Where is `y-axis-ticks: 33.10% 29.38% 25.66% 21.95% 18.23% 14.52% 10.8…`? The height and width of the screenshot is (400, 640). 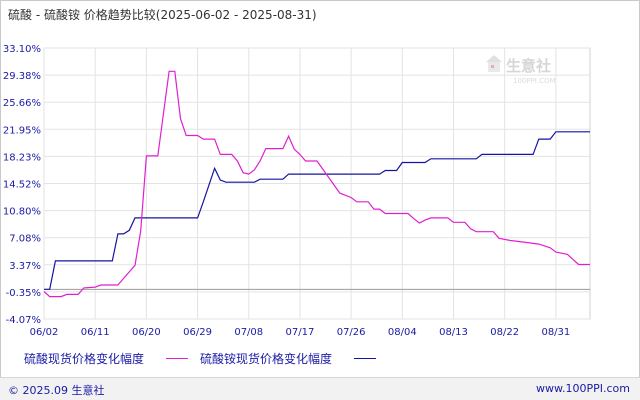 y-axis-ticks: 33.10% 29.38% 25.66% 21.95% 18.23% 14.52% 10.8… is located at coordinates (22, 185).